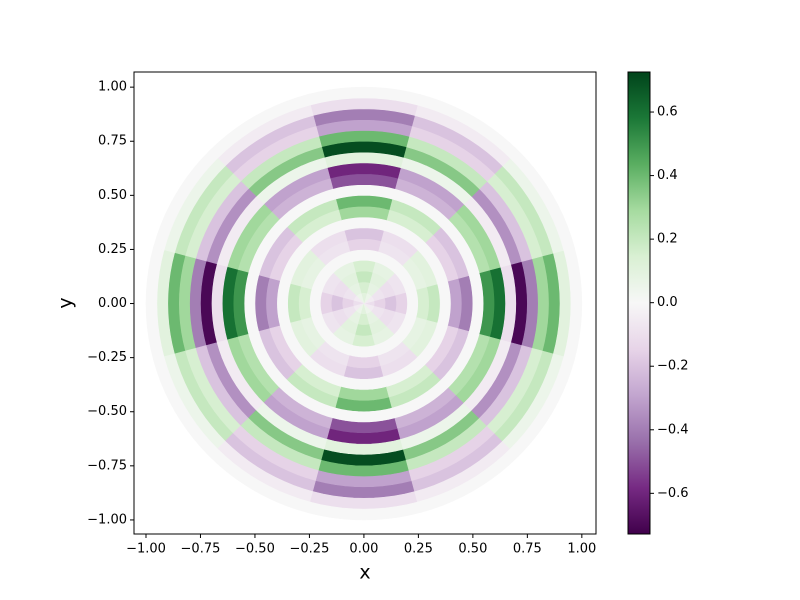 This screenshot has height=600, width=800. Describe the element at coordinates (112, 303) in the screenshot. I see `y-tick-label: 0.00` at that location.